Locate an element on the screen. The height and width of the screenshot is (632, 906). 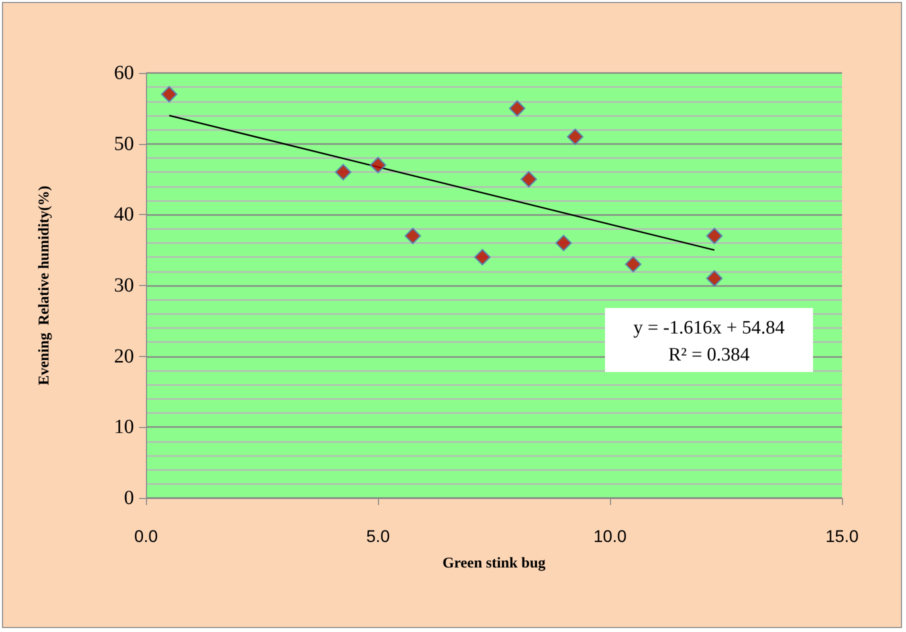
annotation: y = -1.616x + 54.84 is located at coordinates (709, 328).